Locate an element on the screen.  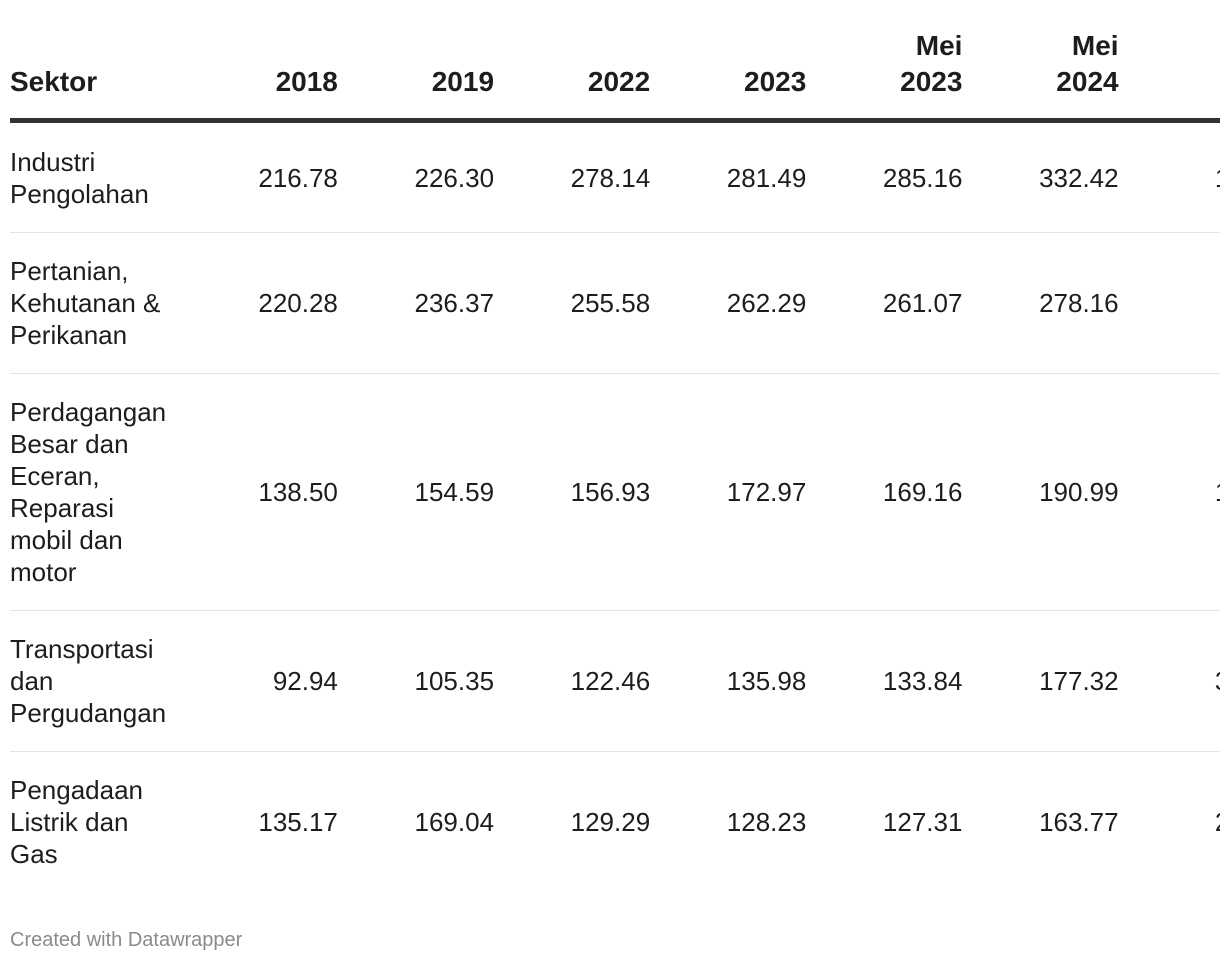
datawrapper-credit: Created with Datawrapper is located at coordinates (126, 940).